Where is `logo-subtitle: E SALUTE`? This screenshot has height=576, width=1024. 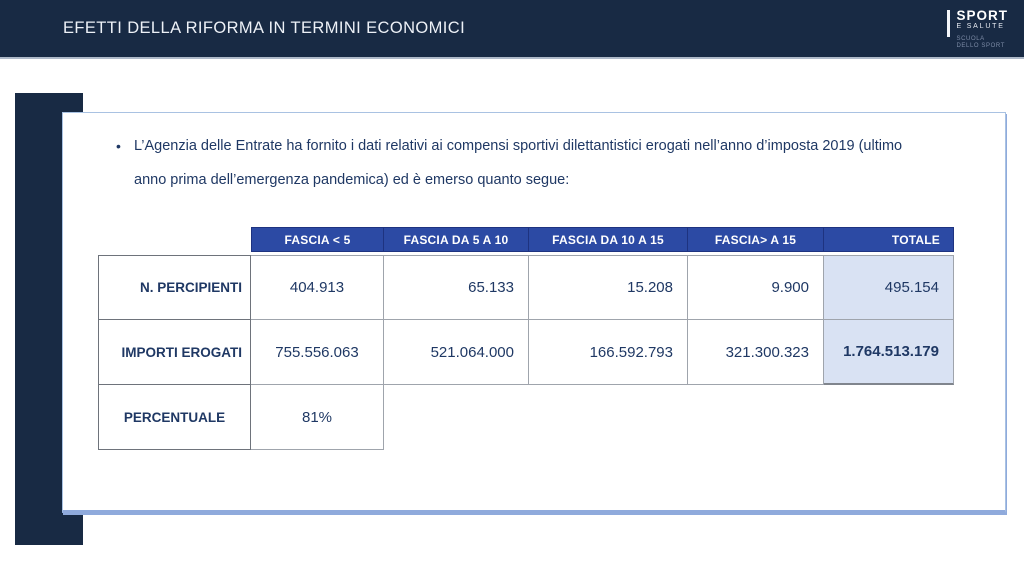 logo-subtitle: E SALUTE is located at coordinates (980, 27).